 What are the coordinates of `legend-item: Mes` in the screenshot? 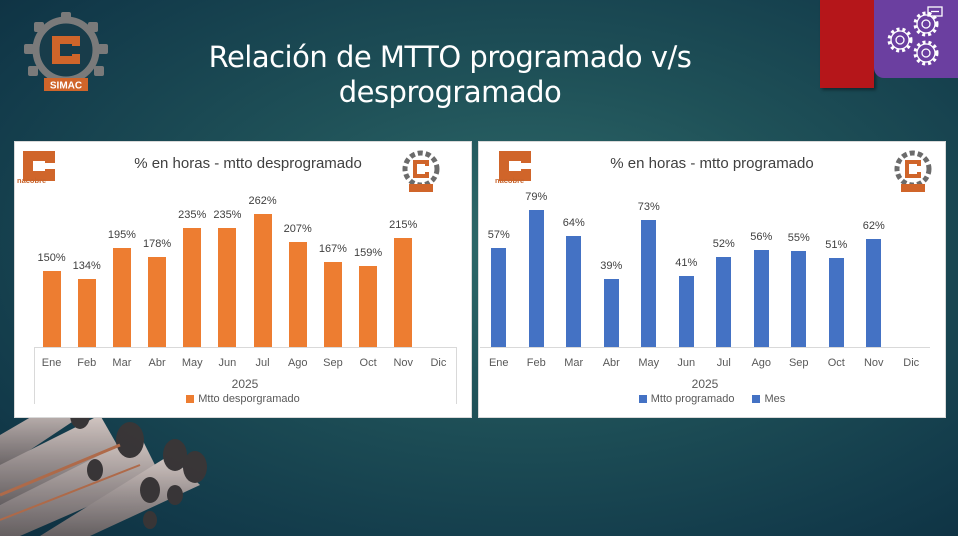 It's located at (768, 399).